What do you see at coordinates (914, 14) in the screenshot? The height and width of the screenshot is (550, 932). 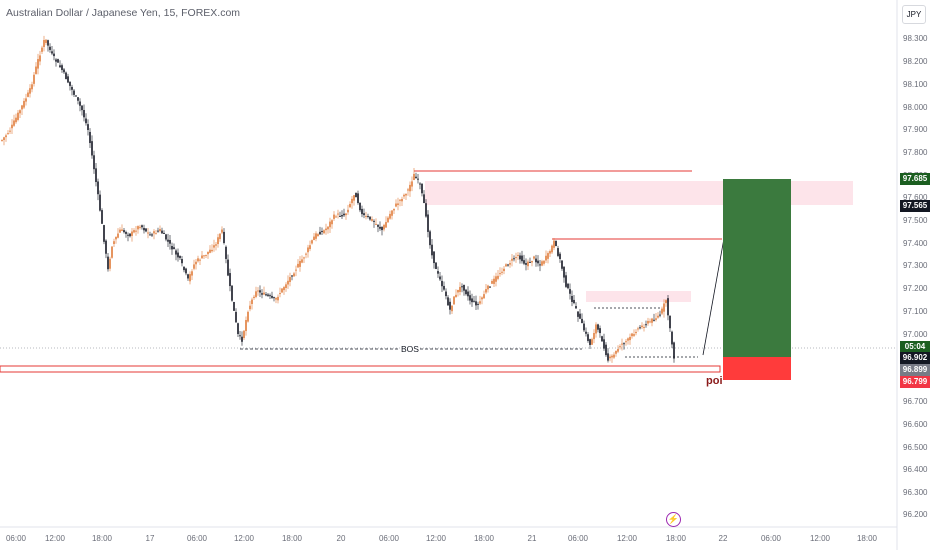 I see `currency-button: JPY` at bounding box center [914, 14].